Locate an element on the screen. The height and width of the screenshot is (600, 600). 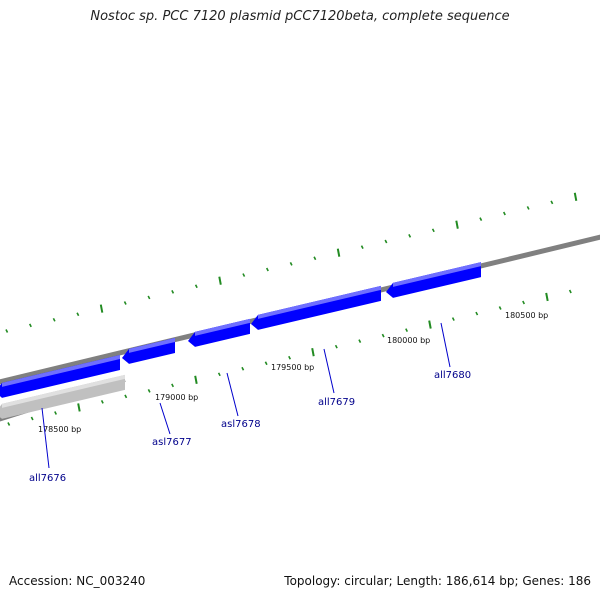
position-label: 178500 bp is located at coordinates (59, 429).